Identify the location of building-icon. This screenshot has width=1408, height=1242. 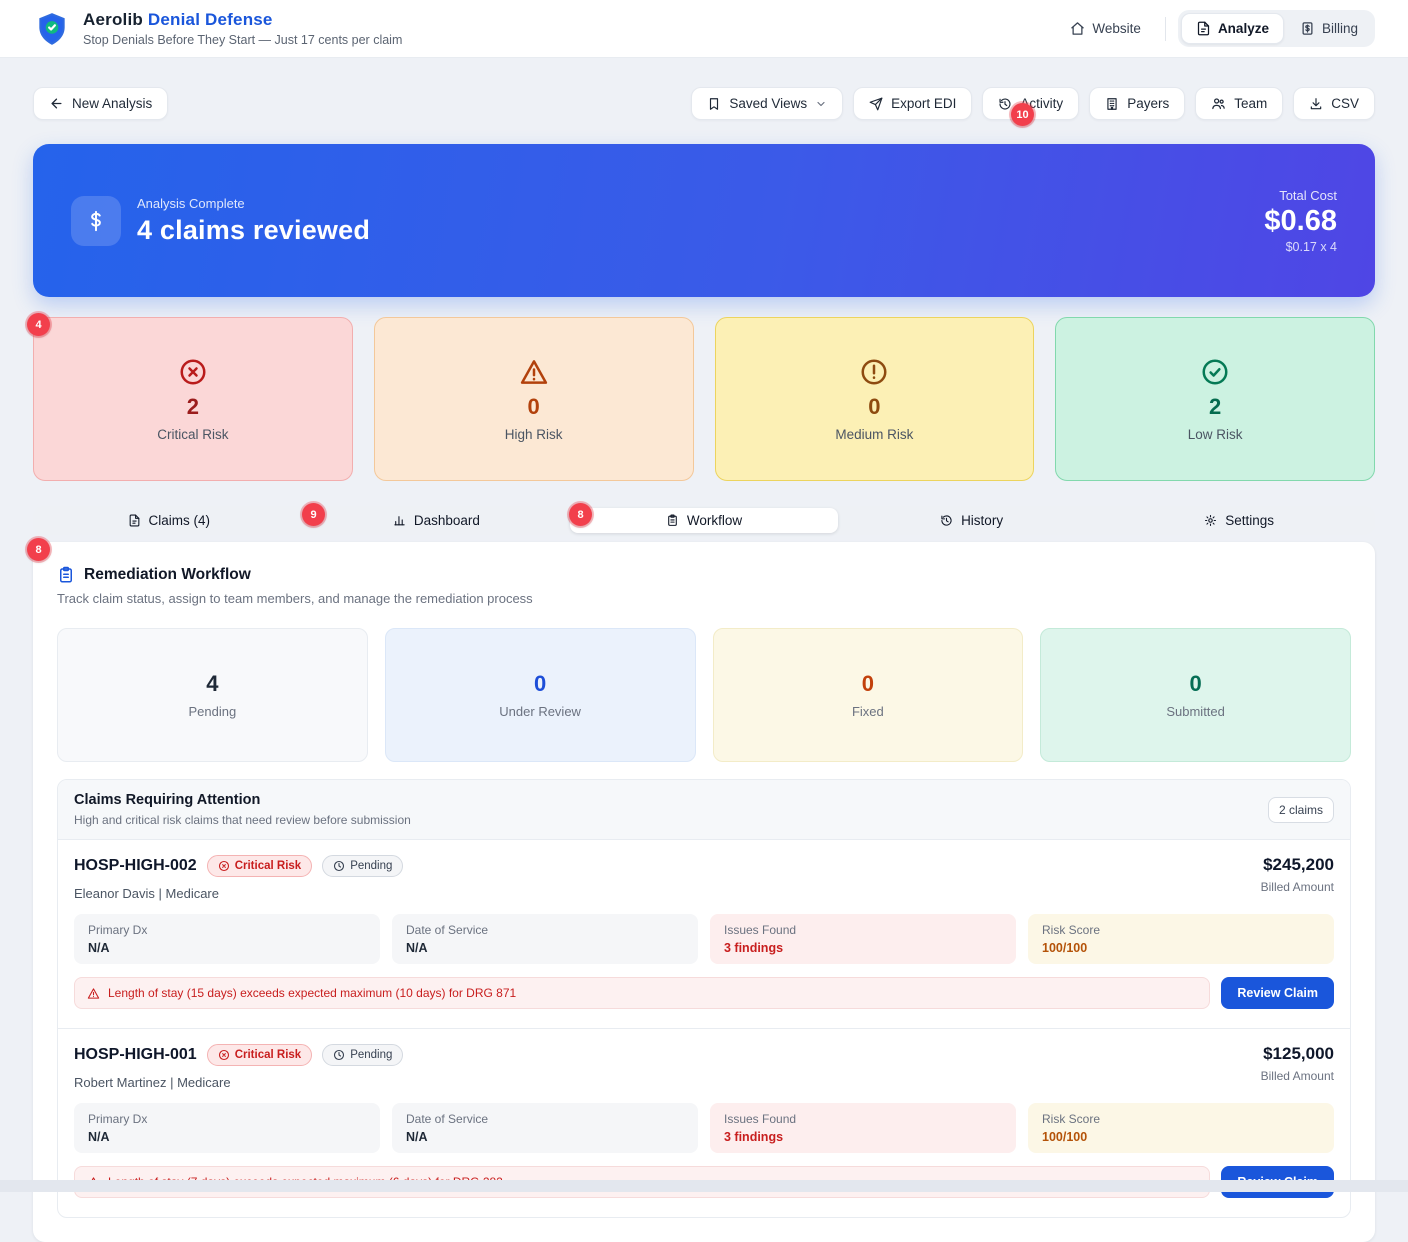
(1112, 104).